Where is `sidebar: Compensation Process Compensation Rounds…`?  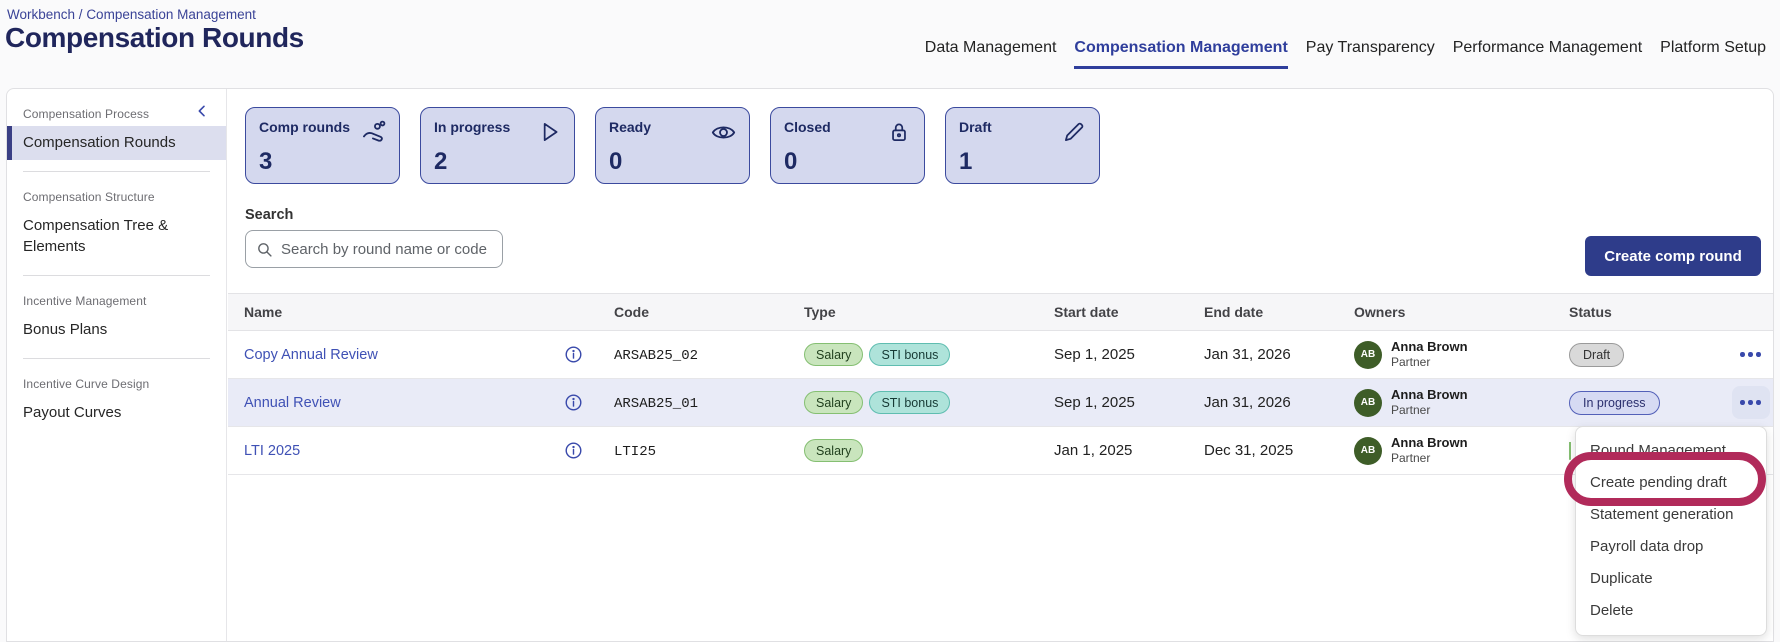
sidebar: Compensation Process Compensation Rounds… is located at coordinates (117, 365).